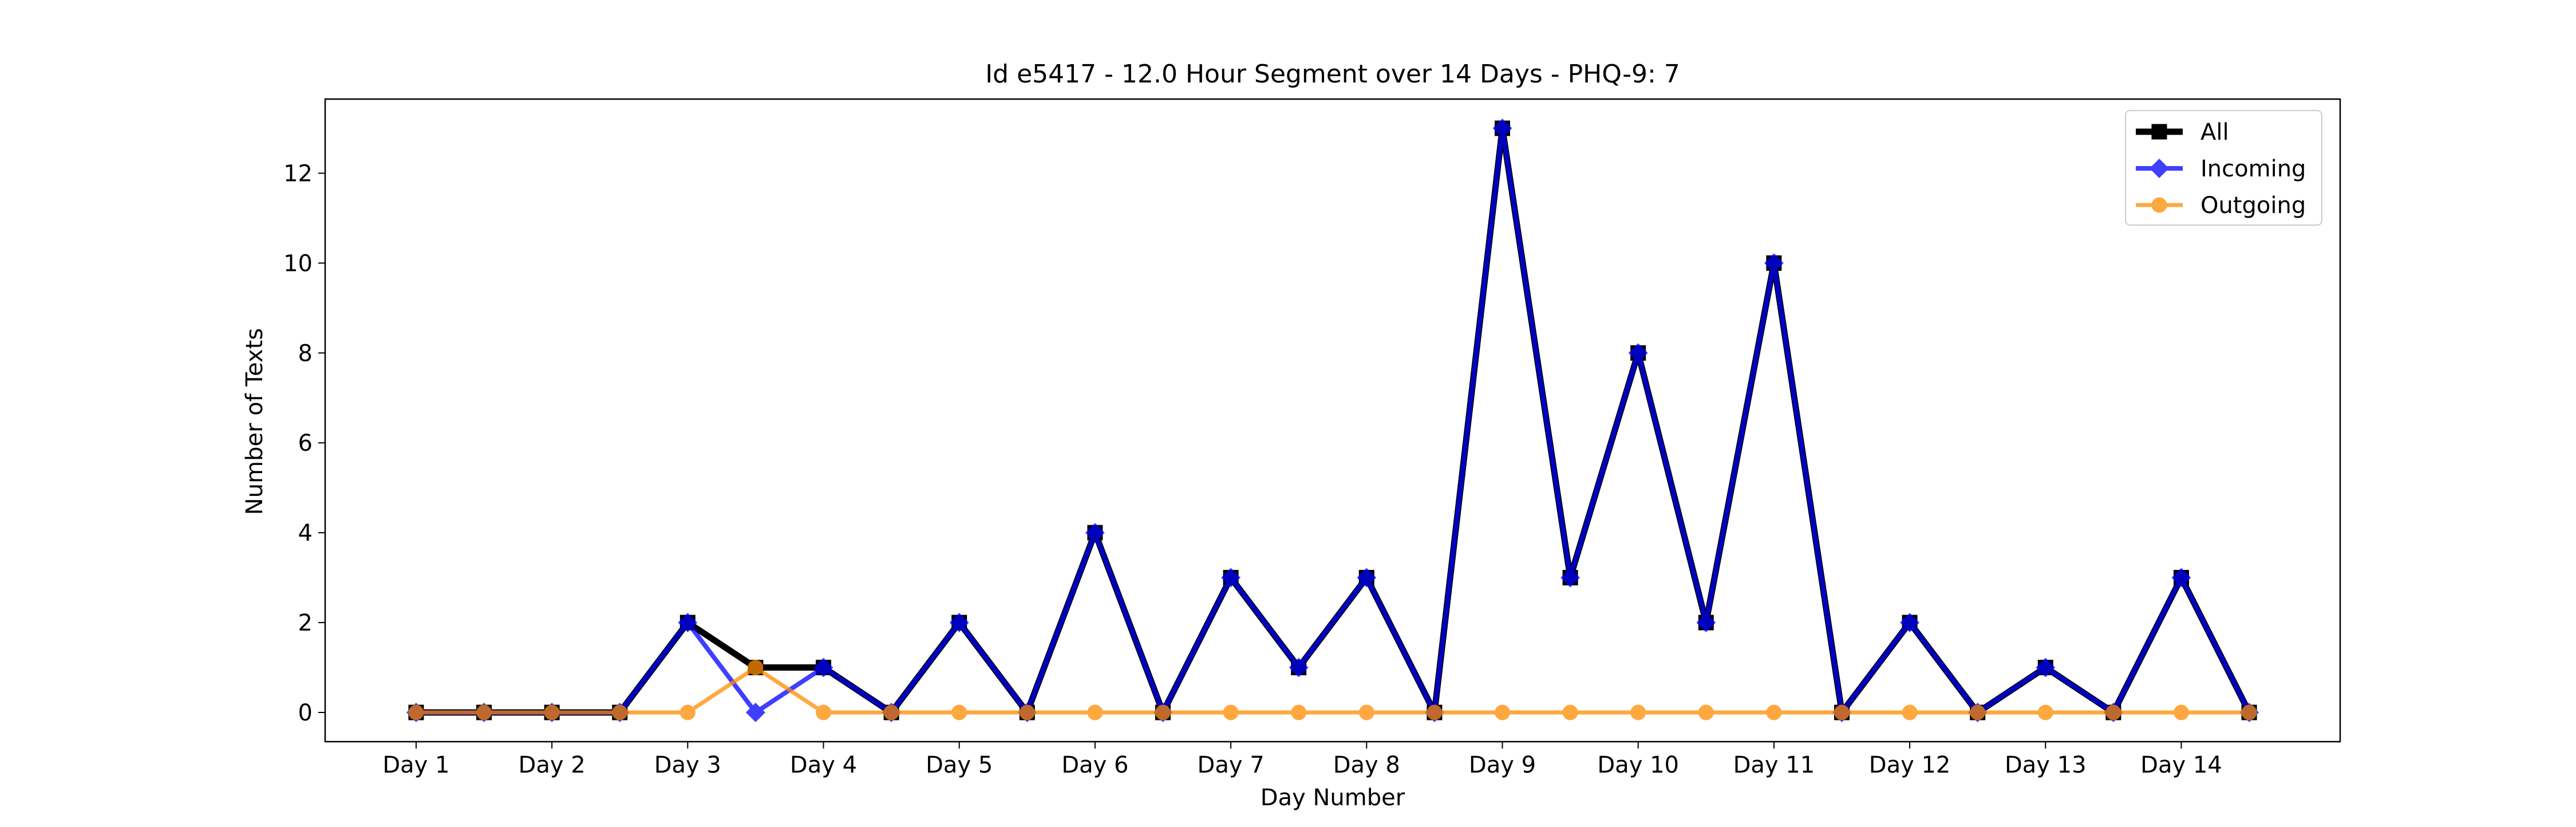  What do you see at coordinates (1231, 765) in the screenshot?
I see `x-tick-label: Day 7` at bounding box center [1231, 765].